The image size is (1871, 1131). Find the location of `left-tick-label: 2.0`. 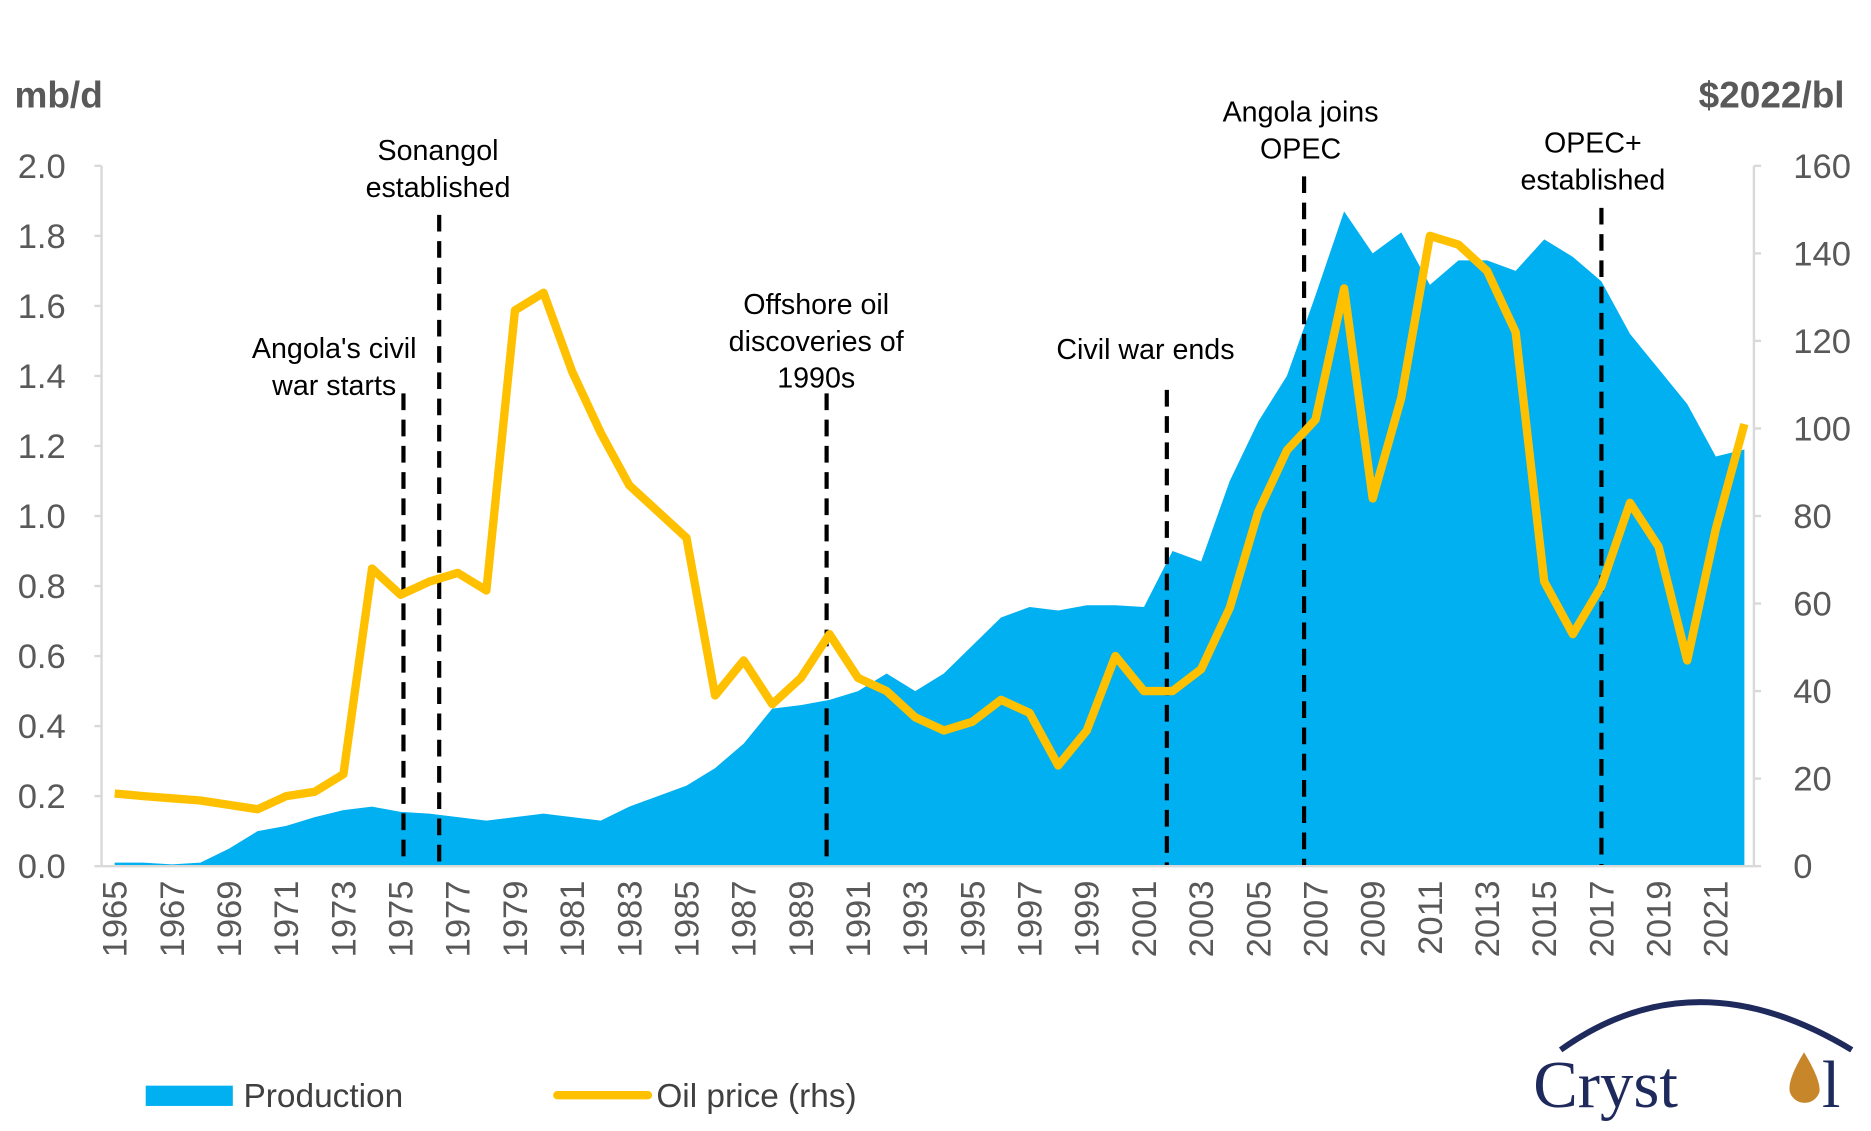

left-tick-label: 2.0 is located at coordinates (42, 167).